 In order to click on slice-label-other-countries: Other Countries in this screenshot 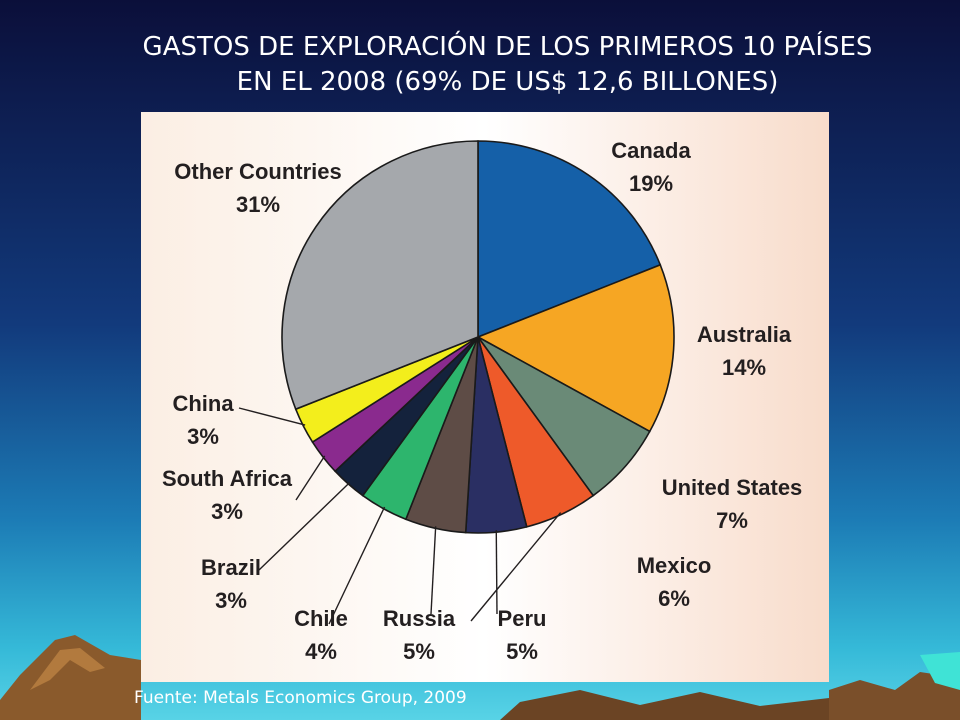, I will do `click(257, 171)`.